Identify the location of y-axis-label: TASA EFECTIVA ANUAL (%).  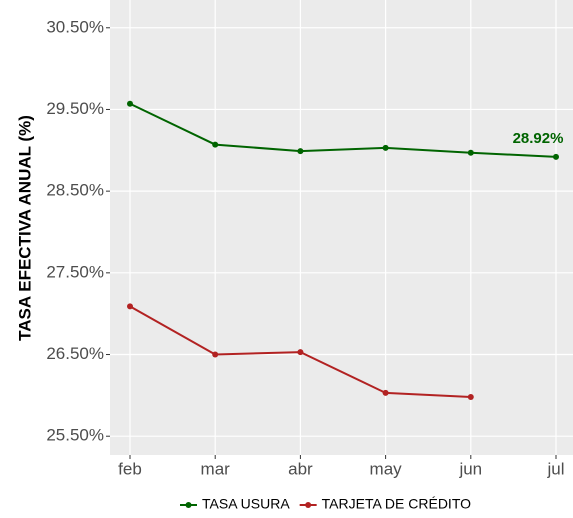
(24, 228).